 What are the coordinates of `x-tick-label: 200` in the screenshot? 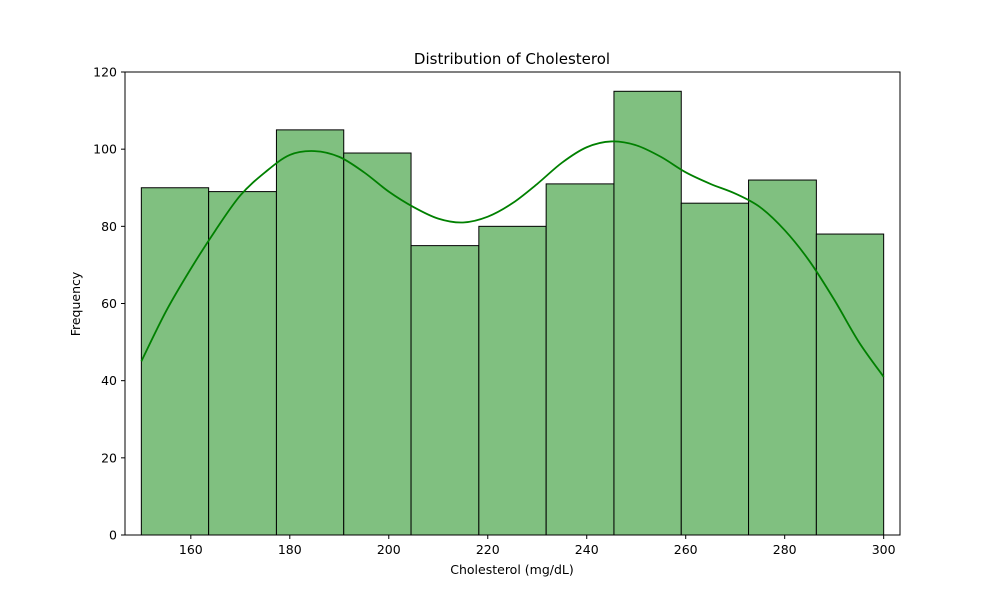 It's located at (389, 549).